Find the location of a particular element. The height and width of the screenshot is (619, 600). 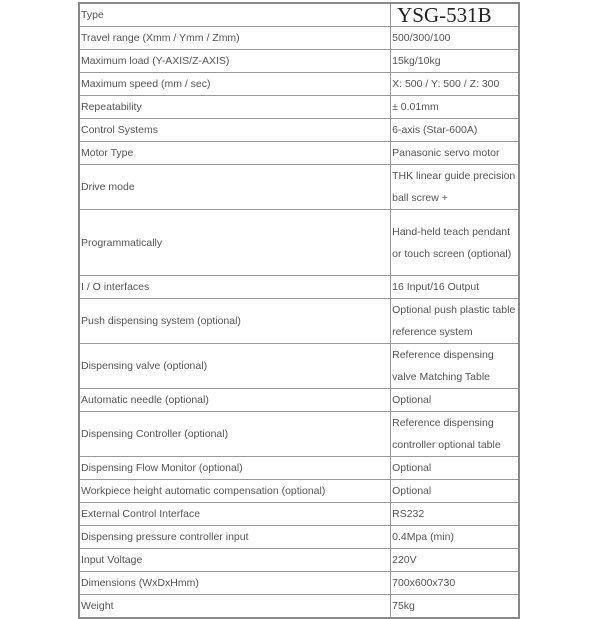

spec-row: Control Systems 6-axis (Star-600A) is located at coordinates (299, 130).